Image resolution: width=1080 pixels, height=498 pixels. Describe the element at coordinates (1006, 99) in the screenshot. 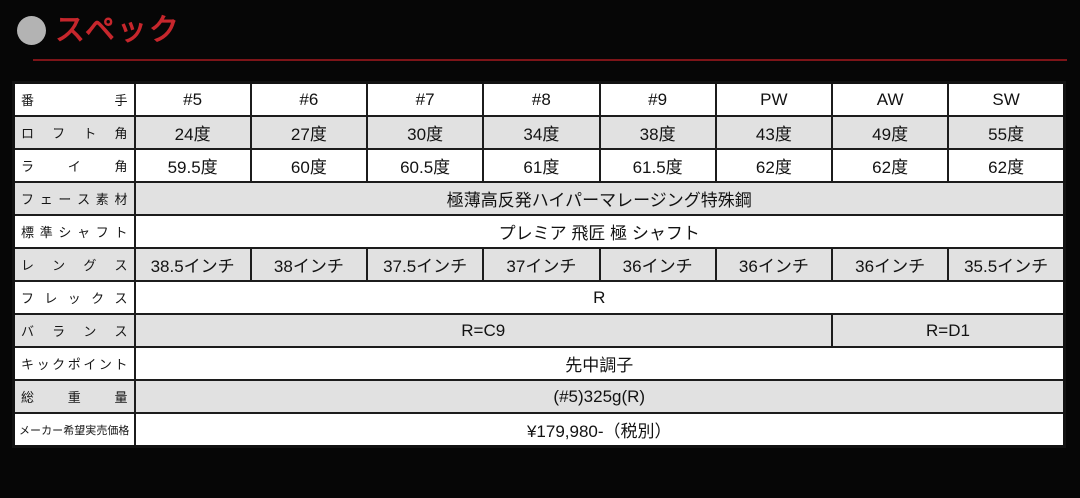

I see `spec-cell: SW` at that location.